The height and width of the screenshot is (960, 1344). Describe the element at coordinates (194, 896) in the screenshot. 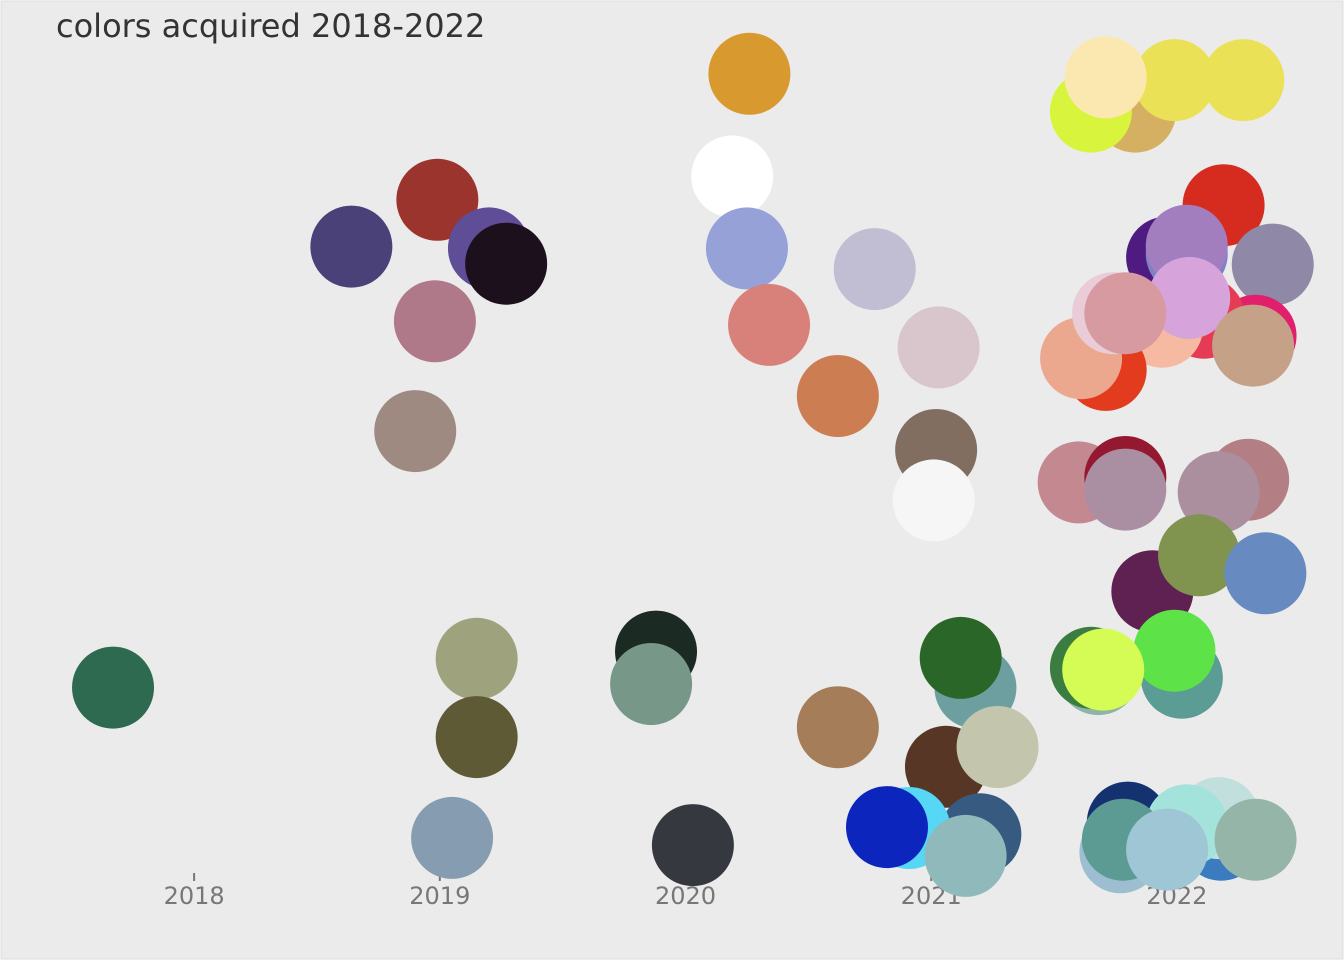

I see `x-tick-label: 2018` at that location.